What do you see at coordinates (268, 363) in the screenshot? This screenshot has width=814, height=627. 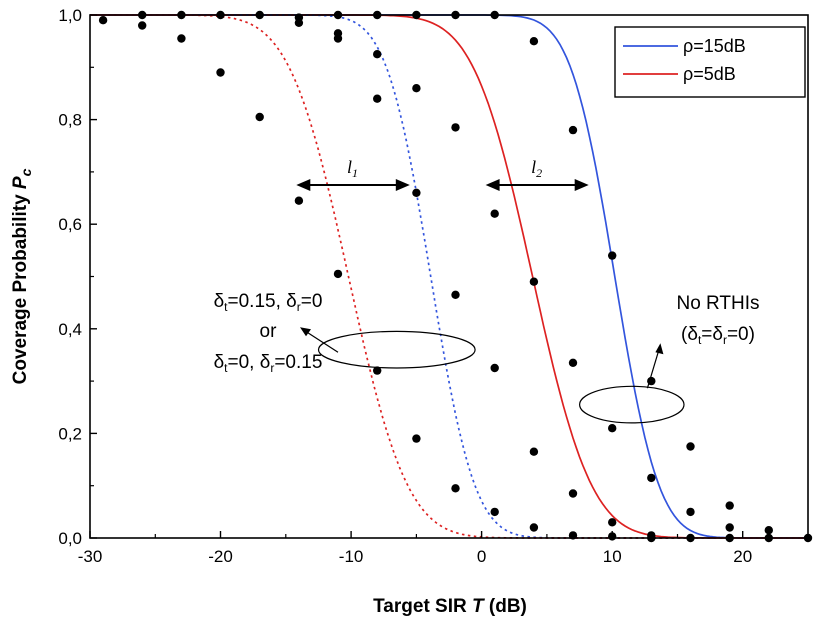 I see `annotation-rthi-line3: δt=0, δr=0.15` at bounding box center [268, 363].